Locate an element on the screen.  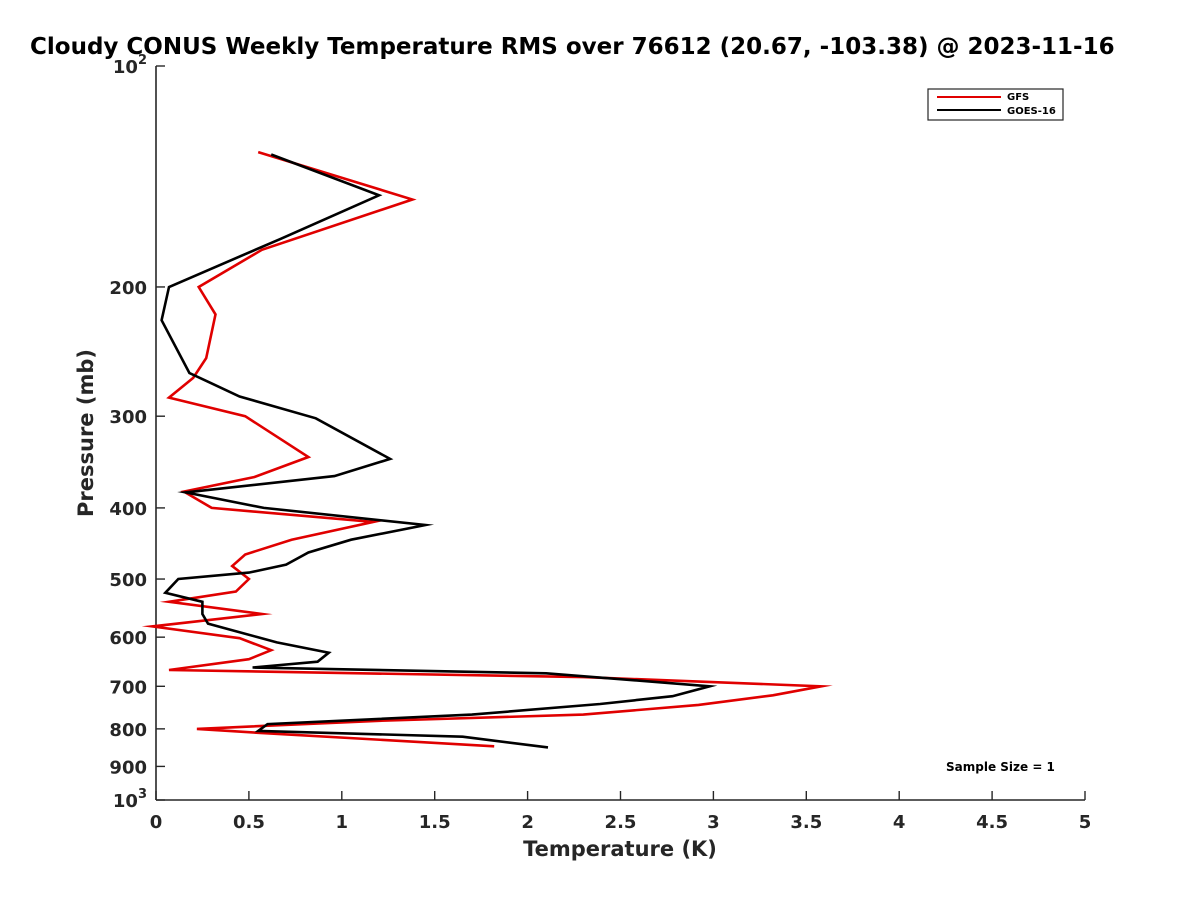
x-tick-label: 4.5 is located at coordinates (992, 822).